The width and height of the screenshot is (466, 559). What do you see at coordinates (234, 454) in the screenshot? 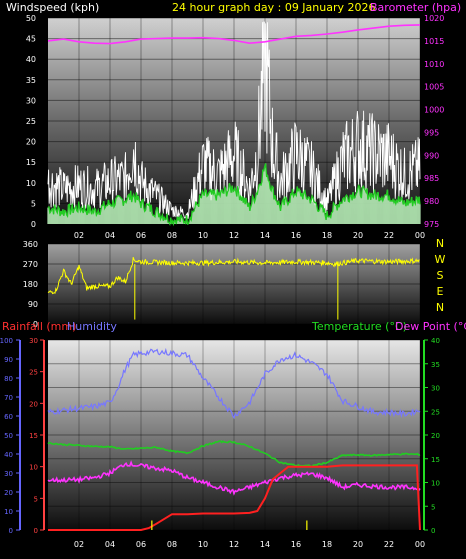
I see `temperature-line` at bounding box center [234, 454].